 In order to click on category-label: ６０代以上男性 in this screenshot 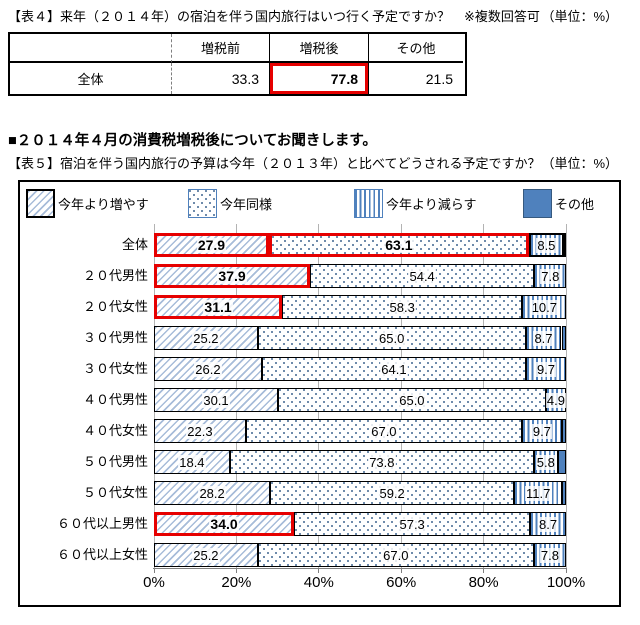, I will do `click(102, 523)`.